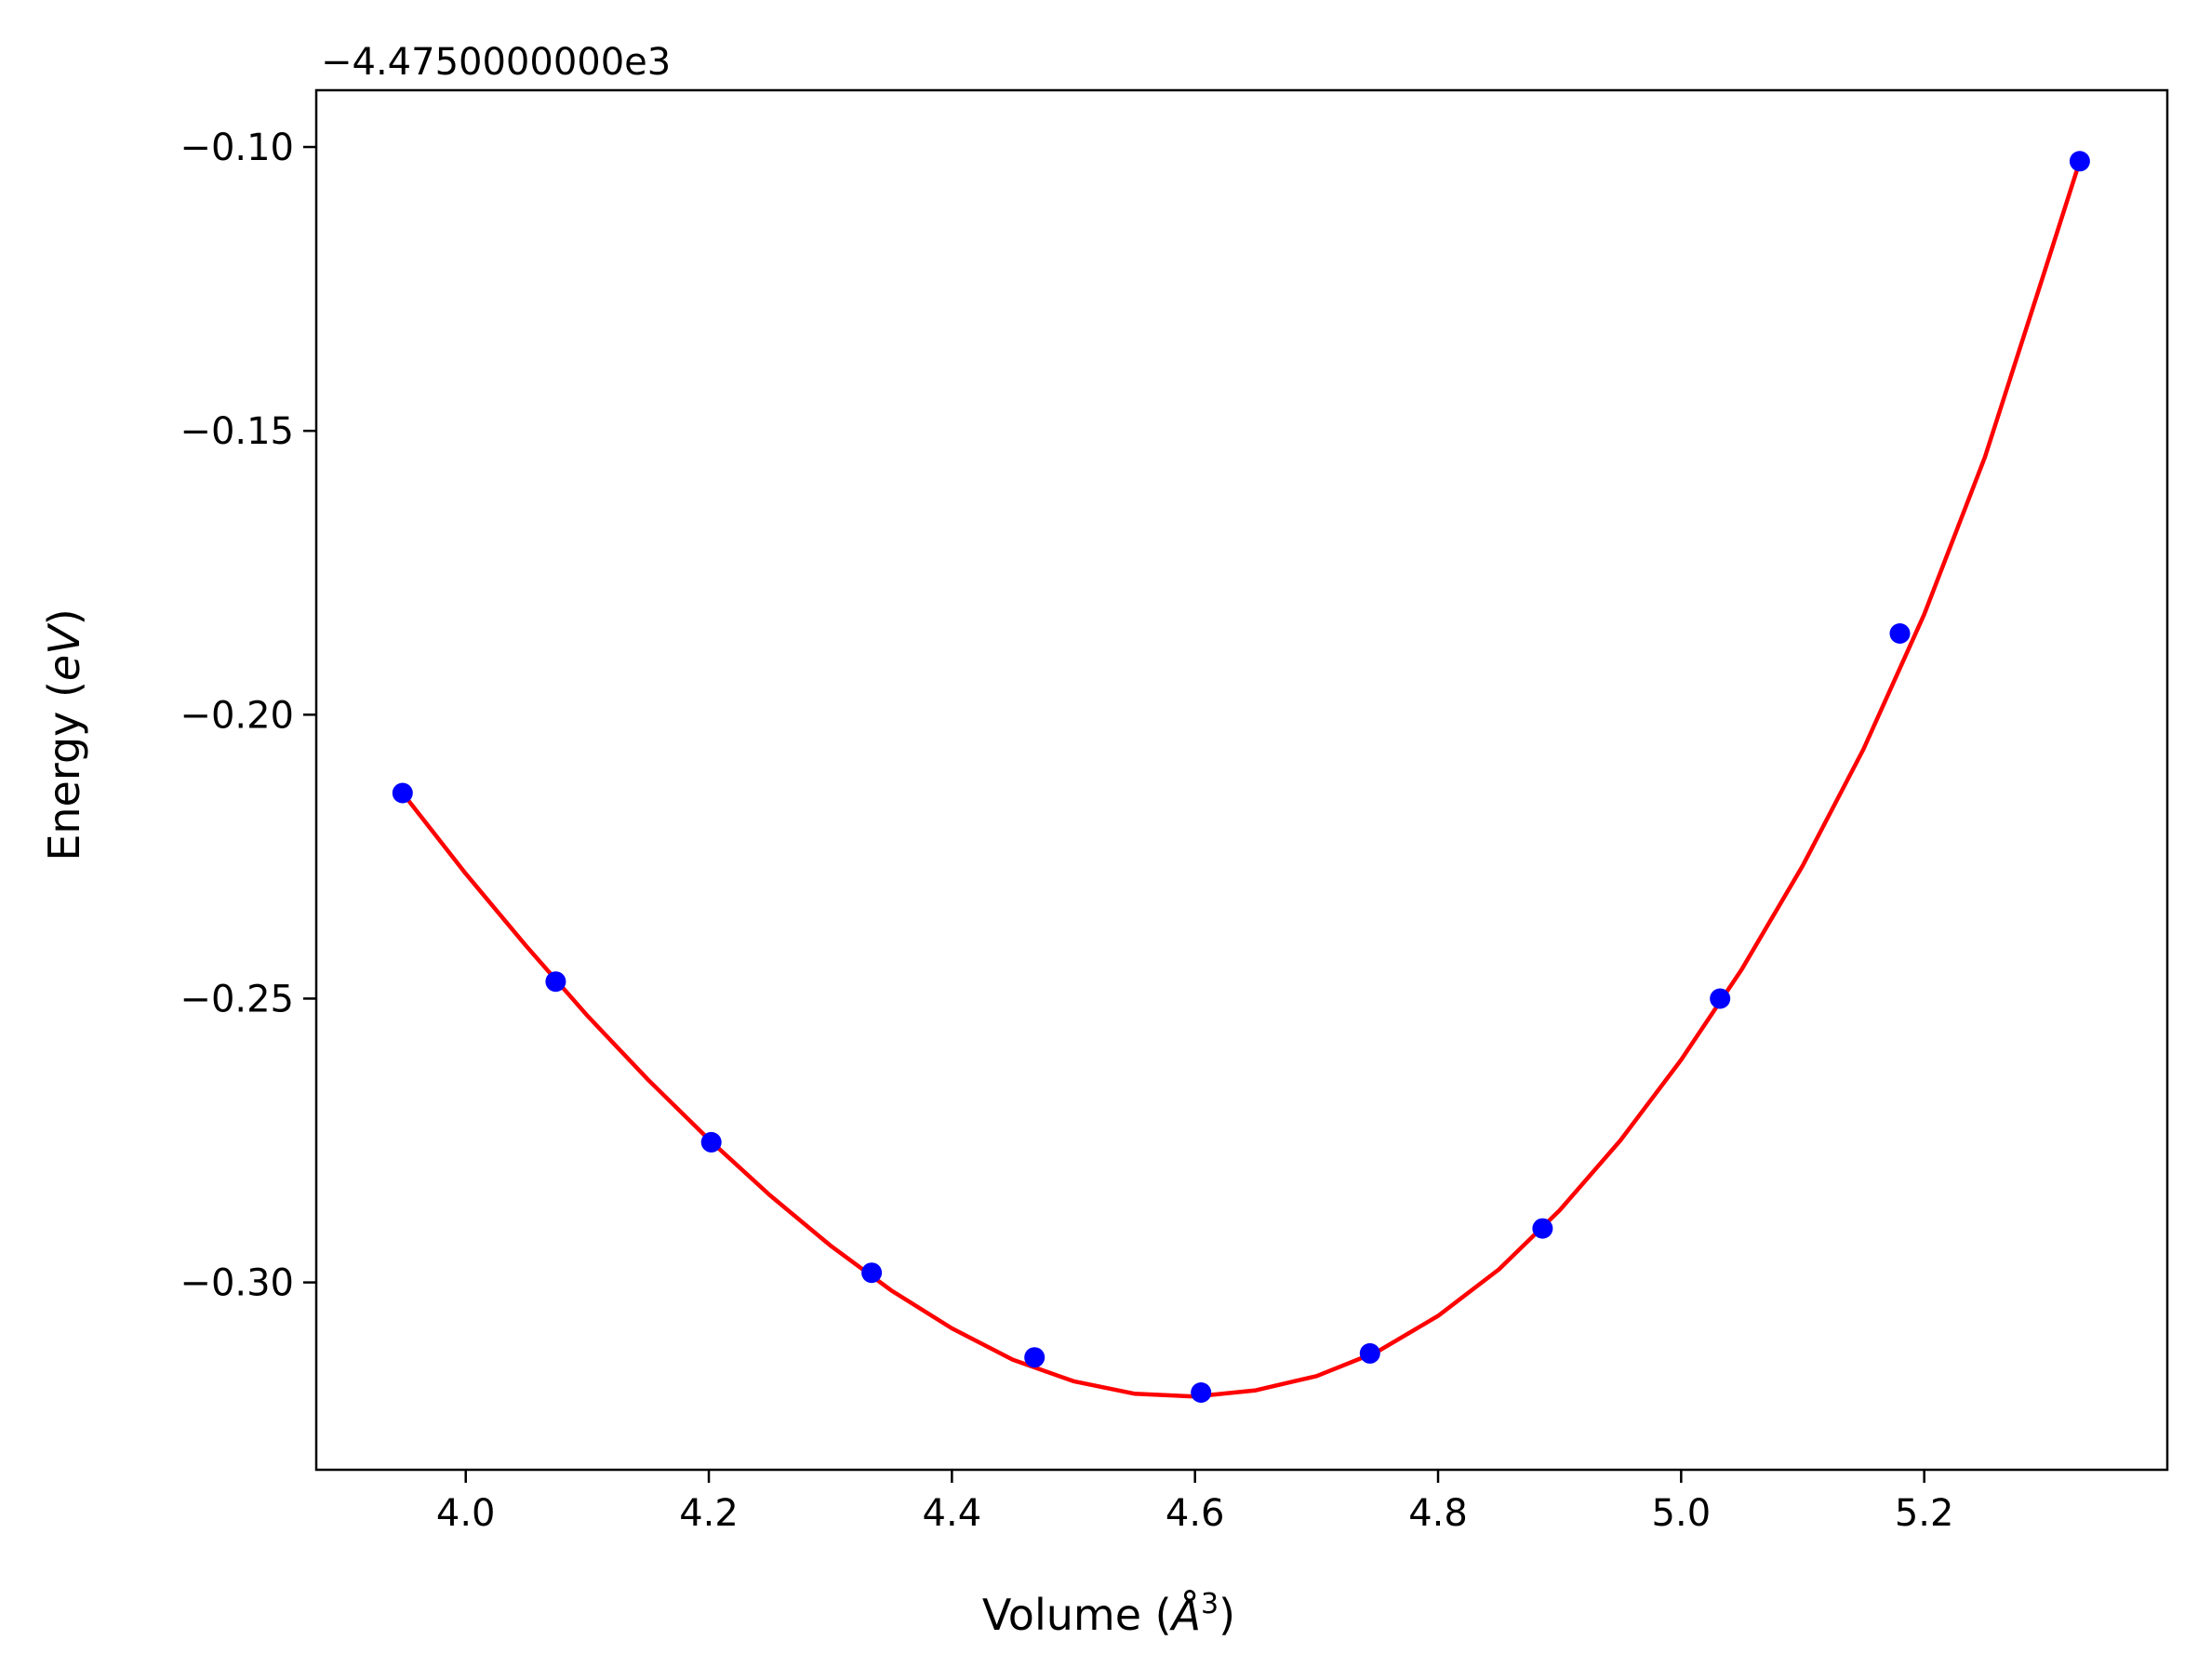  Describe the element at coordinates (952, 1513) in the screenshot. I see `x-tick-label: 4.4` at that location.